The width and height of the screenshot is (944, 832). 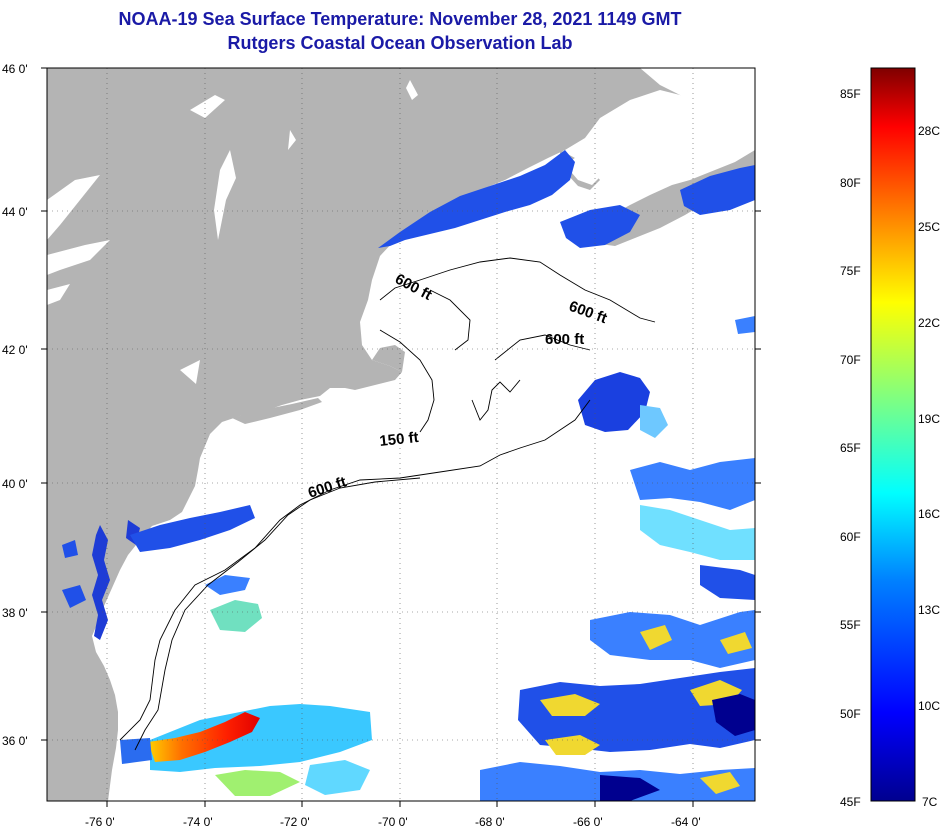 I want to click on colorbar-f-label: 55F, so click(x=850, y=625).